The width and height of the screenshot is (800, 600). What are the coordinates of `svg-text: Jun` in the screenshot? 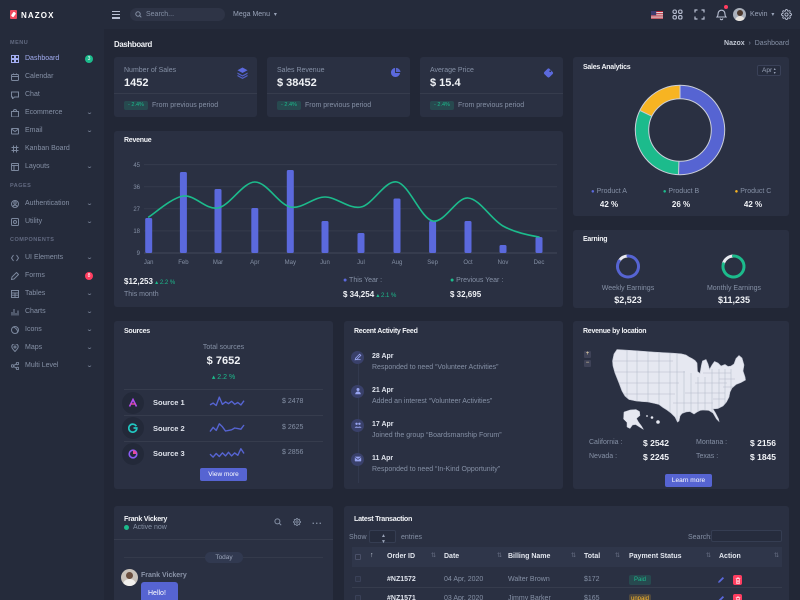 It's located at (325, 263).